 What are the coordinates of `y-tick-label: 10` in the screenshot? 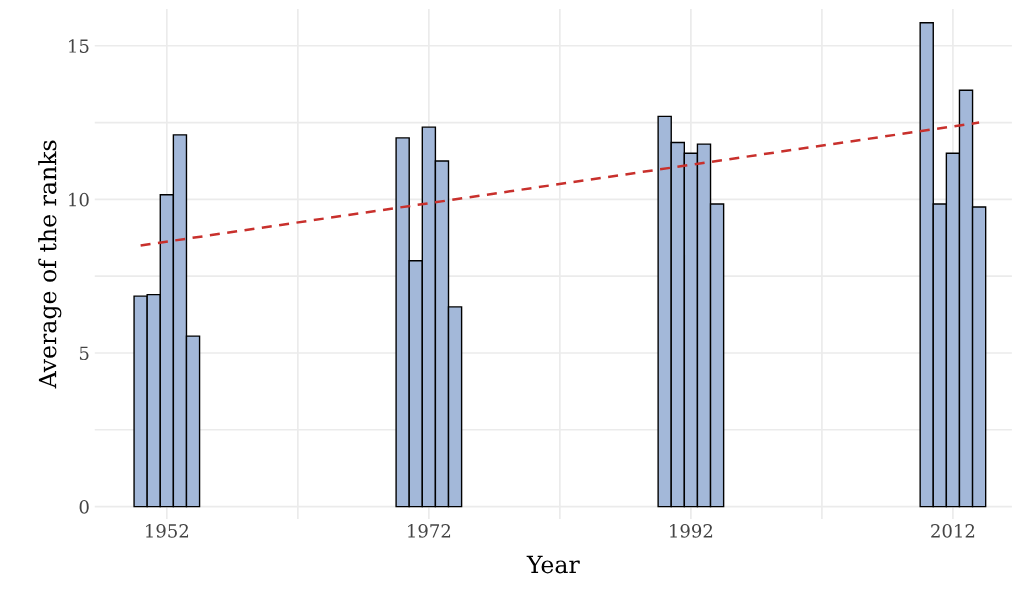 It's located at (79, 199).